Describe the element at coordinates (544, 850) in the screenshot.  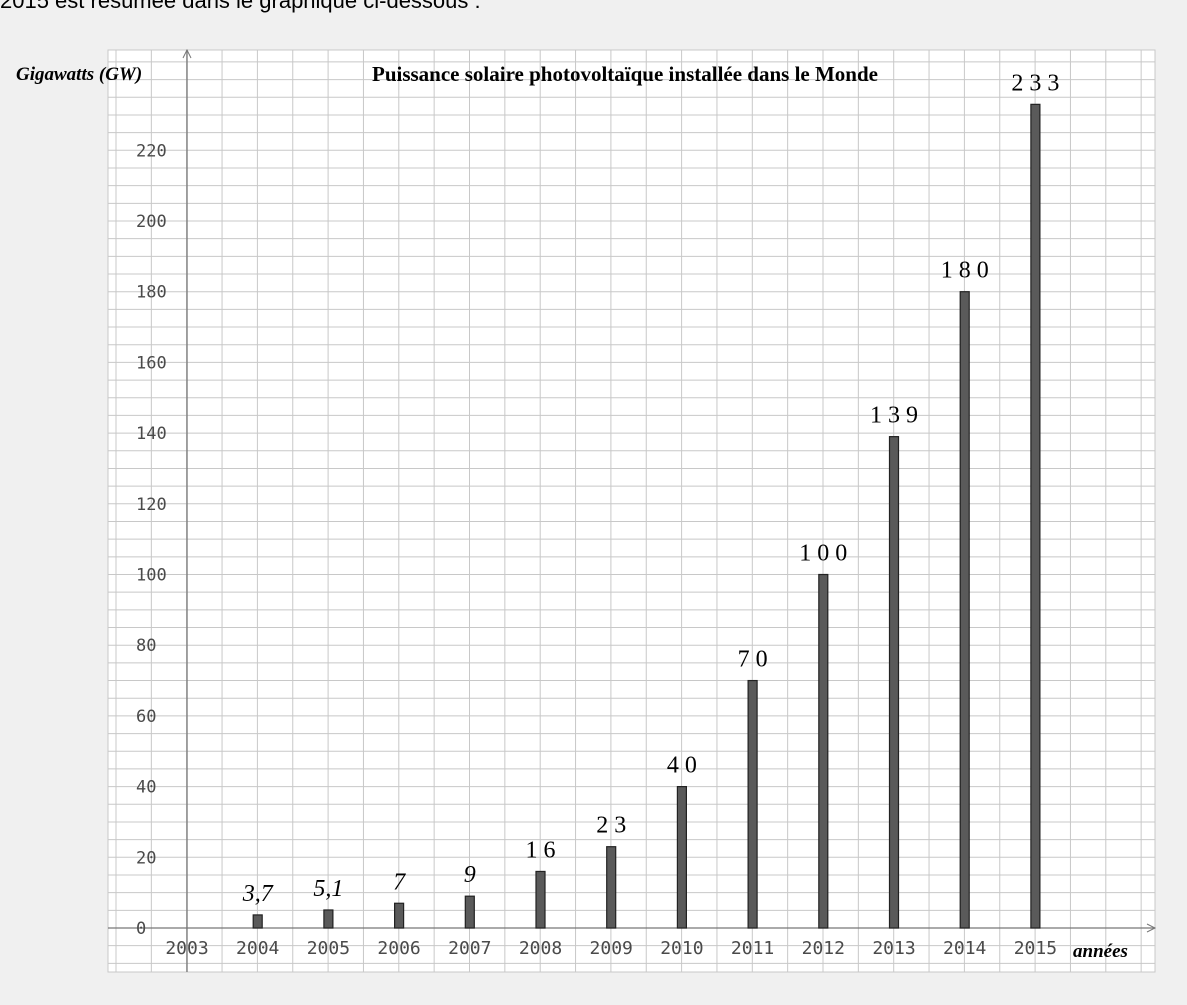
I see `bar-value-label: 16` at that location.